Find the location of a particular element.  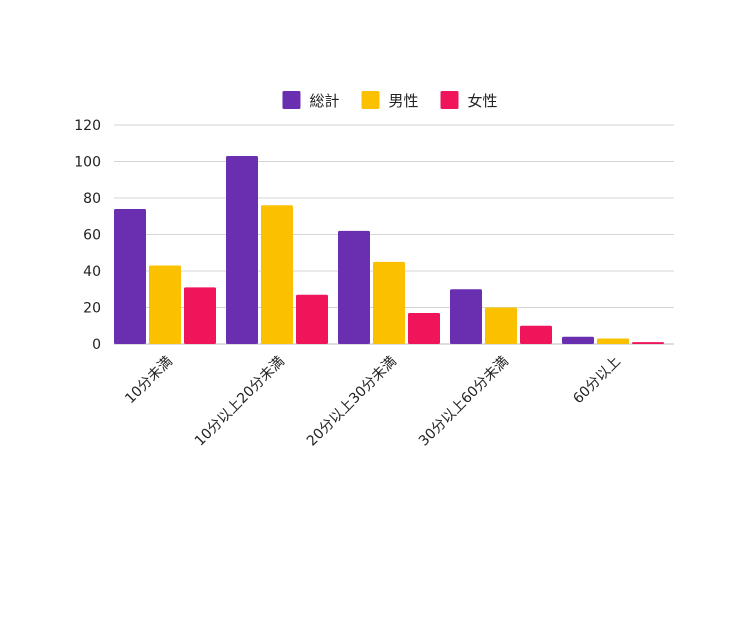

legend-label: 女性 is located at coordinates (483, 101).